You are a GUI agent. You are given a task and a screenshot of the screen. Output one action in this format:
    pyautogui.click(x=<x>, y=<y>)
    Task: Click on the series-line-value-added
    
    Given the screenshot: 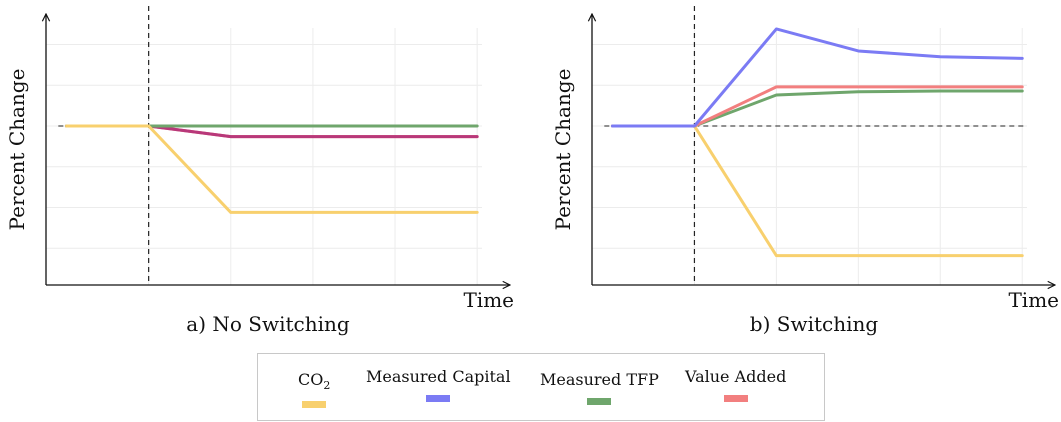 What is the action you would take?
    pyautogui.click(x=272, y=131)
    